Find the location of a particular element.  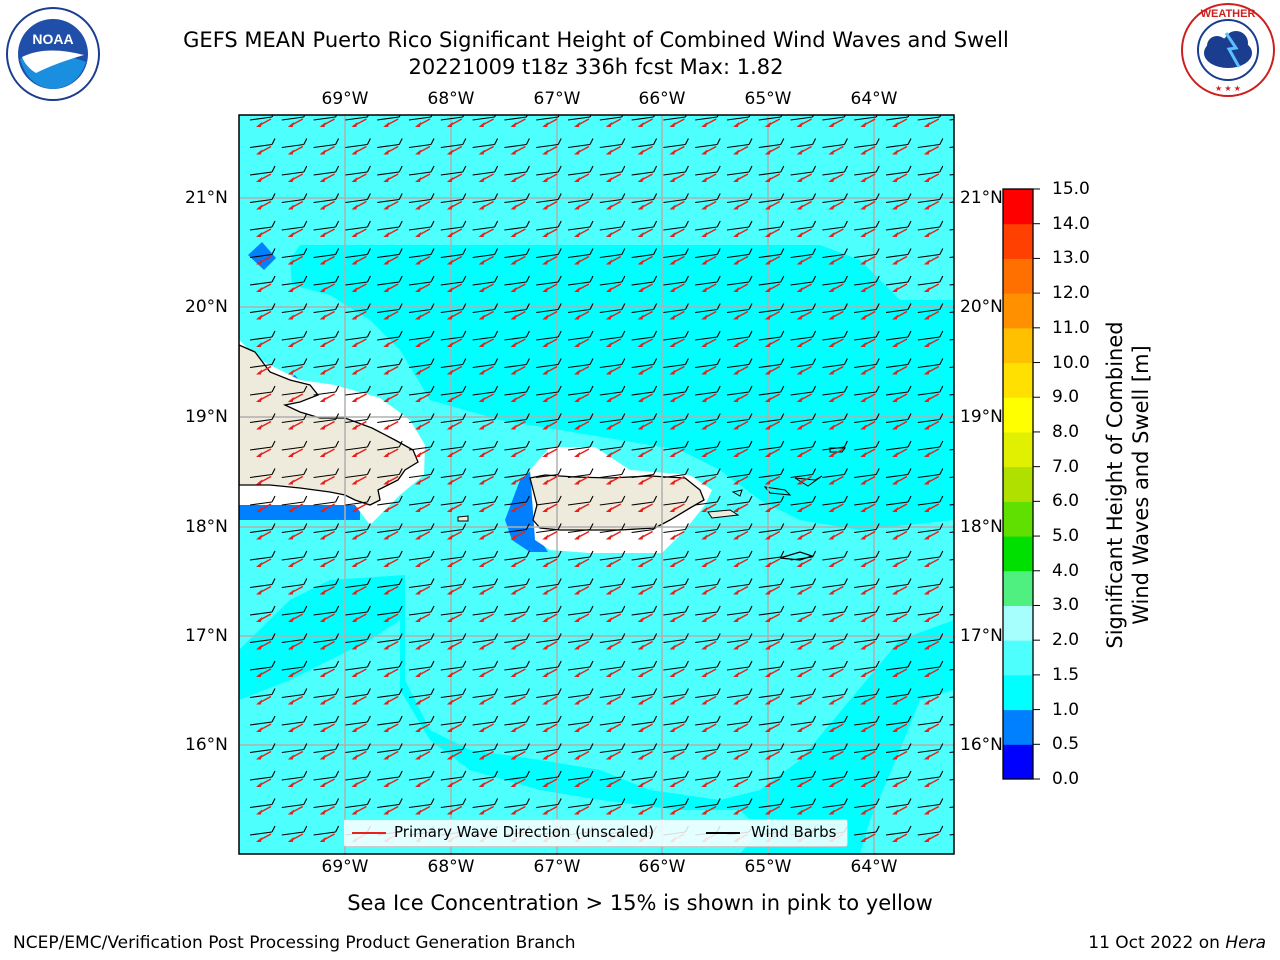

colorbar is located at coordinates (1018, 484).